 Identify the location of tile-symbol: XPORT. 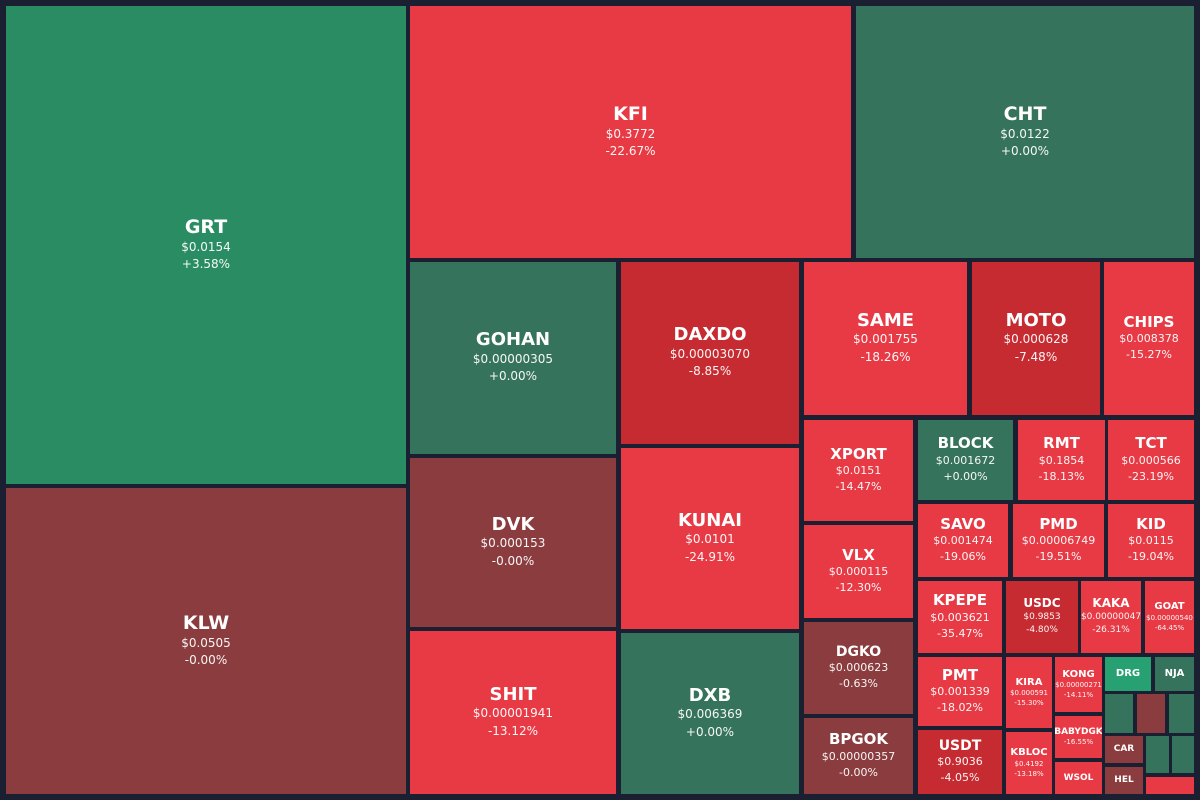
(858, 453).